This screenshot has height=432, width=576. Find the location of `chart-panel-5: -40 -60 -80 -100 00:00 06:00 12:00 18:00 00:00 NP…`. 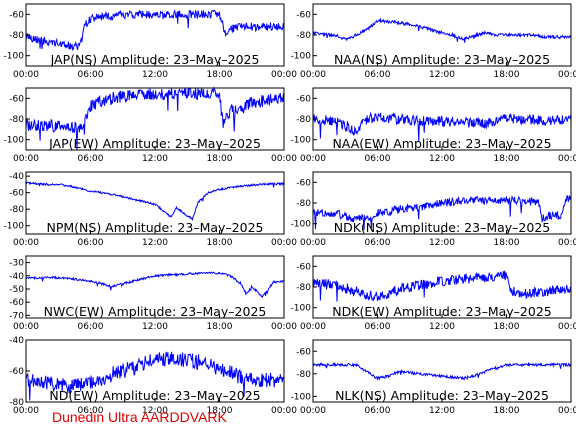

chart-panel-5: -40 -60 -80 -100 00:00 06:00 12:00 18:00 00:00 NP… is located at coordinates (150, 209).